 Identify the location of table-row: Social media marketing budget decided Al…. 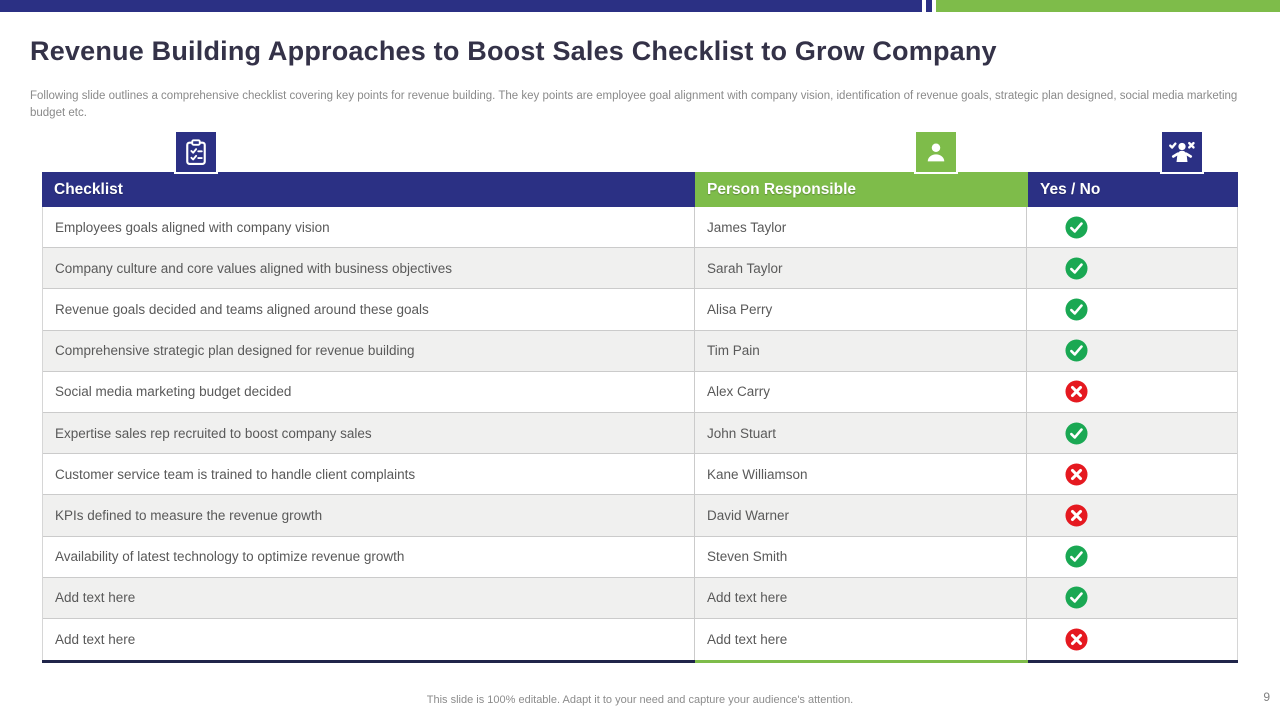
(640, 392).